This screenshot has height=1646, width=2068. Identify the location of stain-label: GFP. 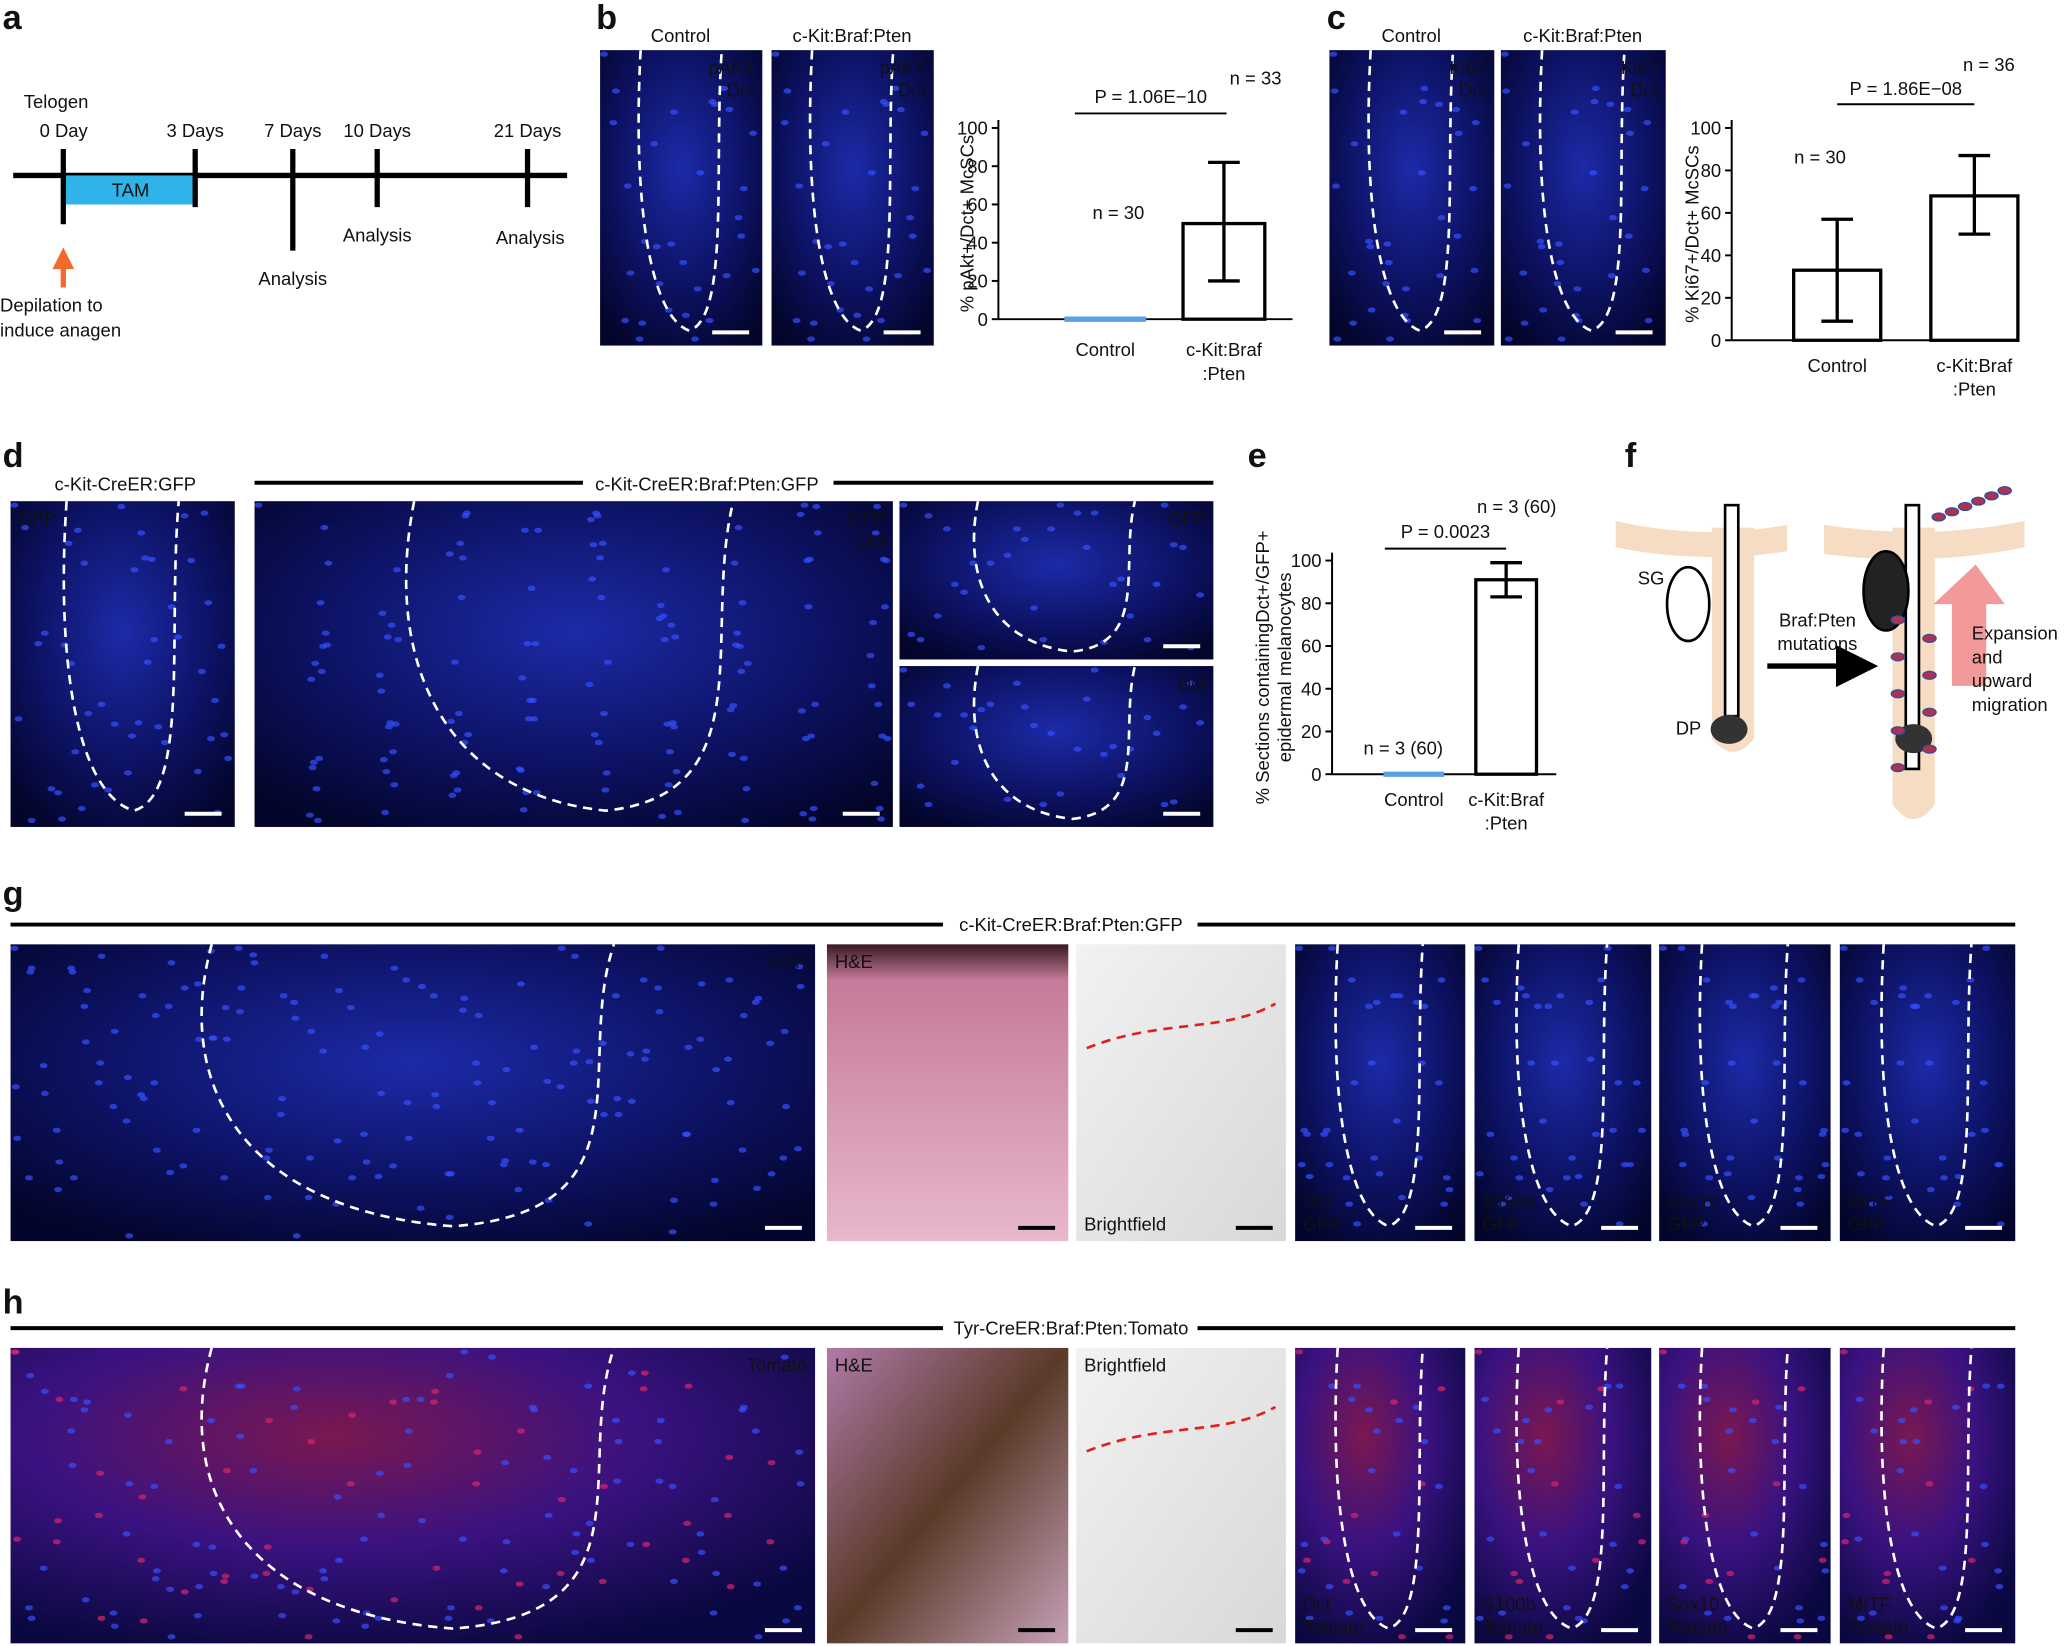
(37, 518).